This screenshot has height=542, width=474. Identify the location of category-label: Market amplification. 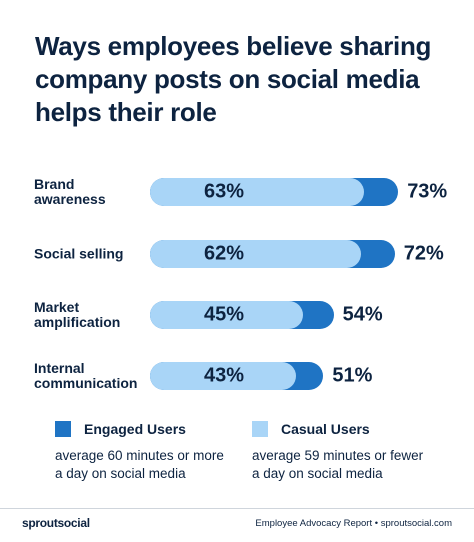
(77, 314).